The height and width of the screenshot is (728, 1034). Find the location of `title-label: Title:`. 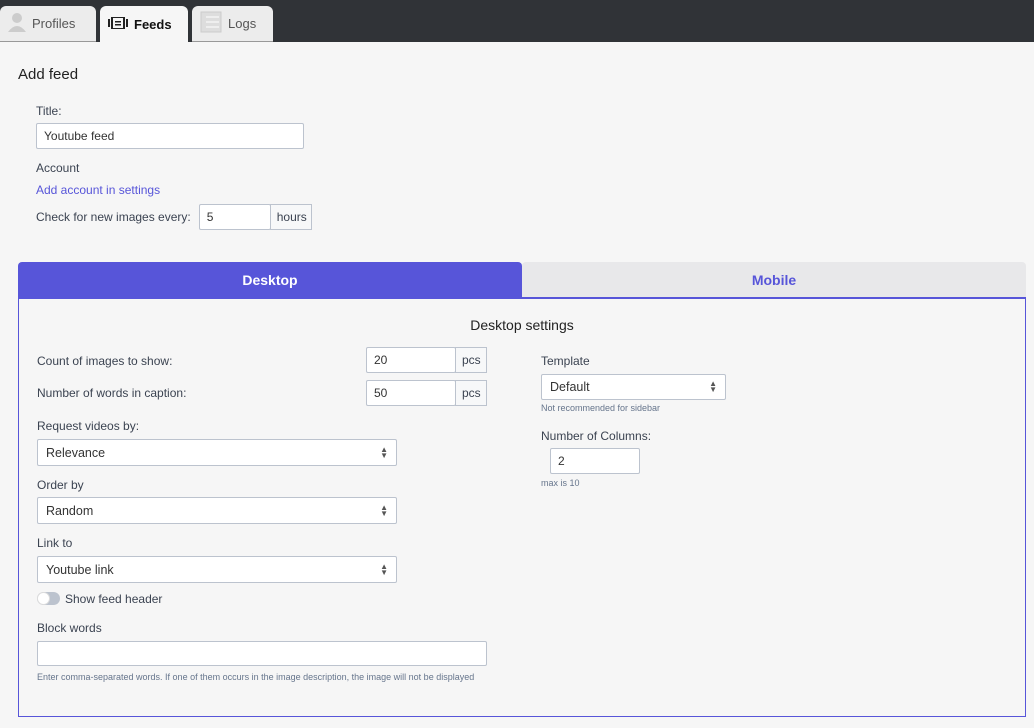

title-label: Title: is located at coordinates (49, 111).